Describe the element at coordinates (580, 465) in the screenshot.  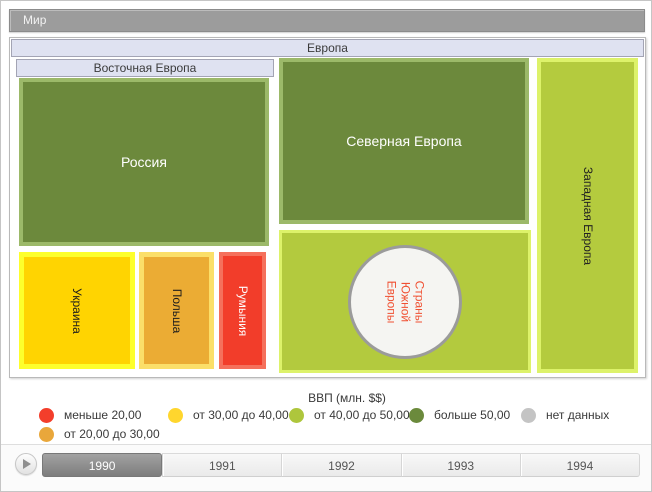
I see `timeline-year-1994: 1994` at that location.